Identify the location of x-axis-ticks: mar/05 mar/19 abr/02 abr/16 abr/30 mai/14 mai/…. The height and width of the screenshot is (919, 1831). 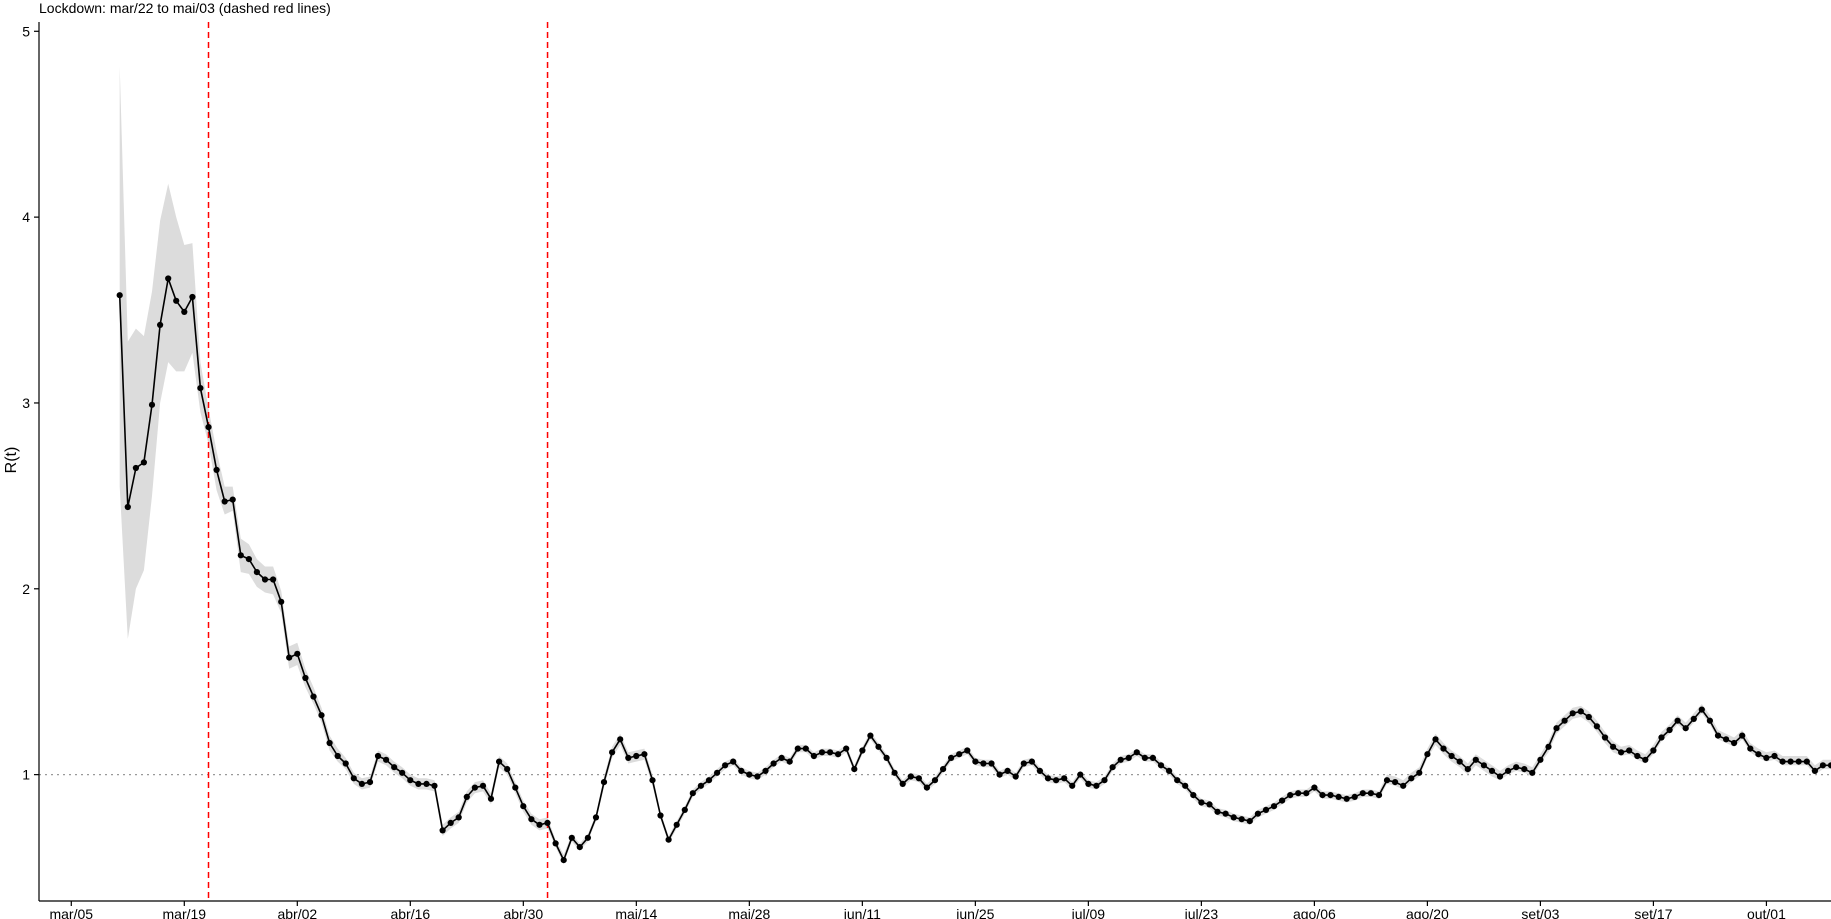
(917, 910).